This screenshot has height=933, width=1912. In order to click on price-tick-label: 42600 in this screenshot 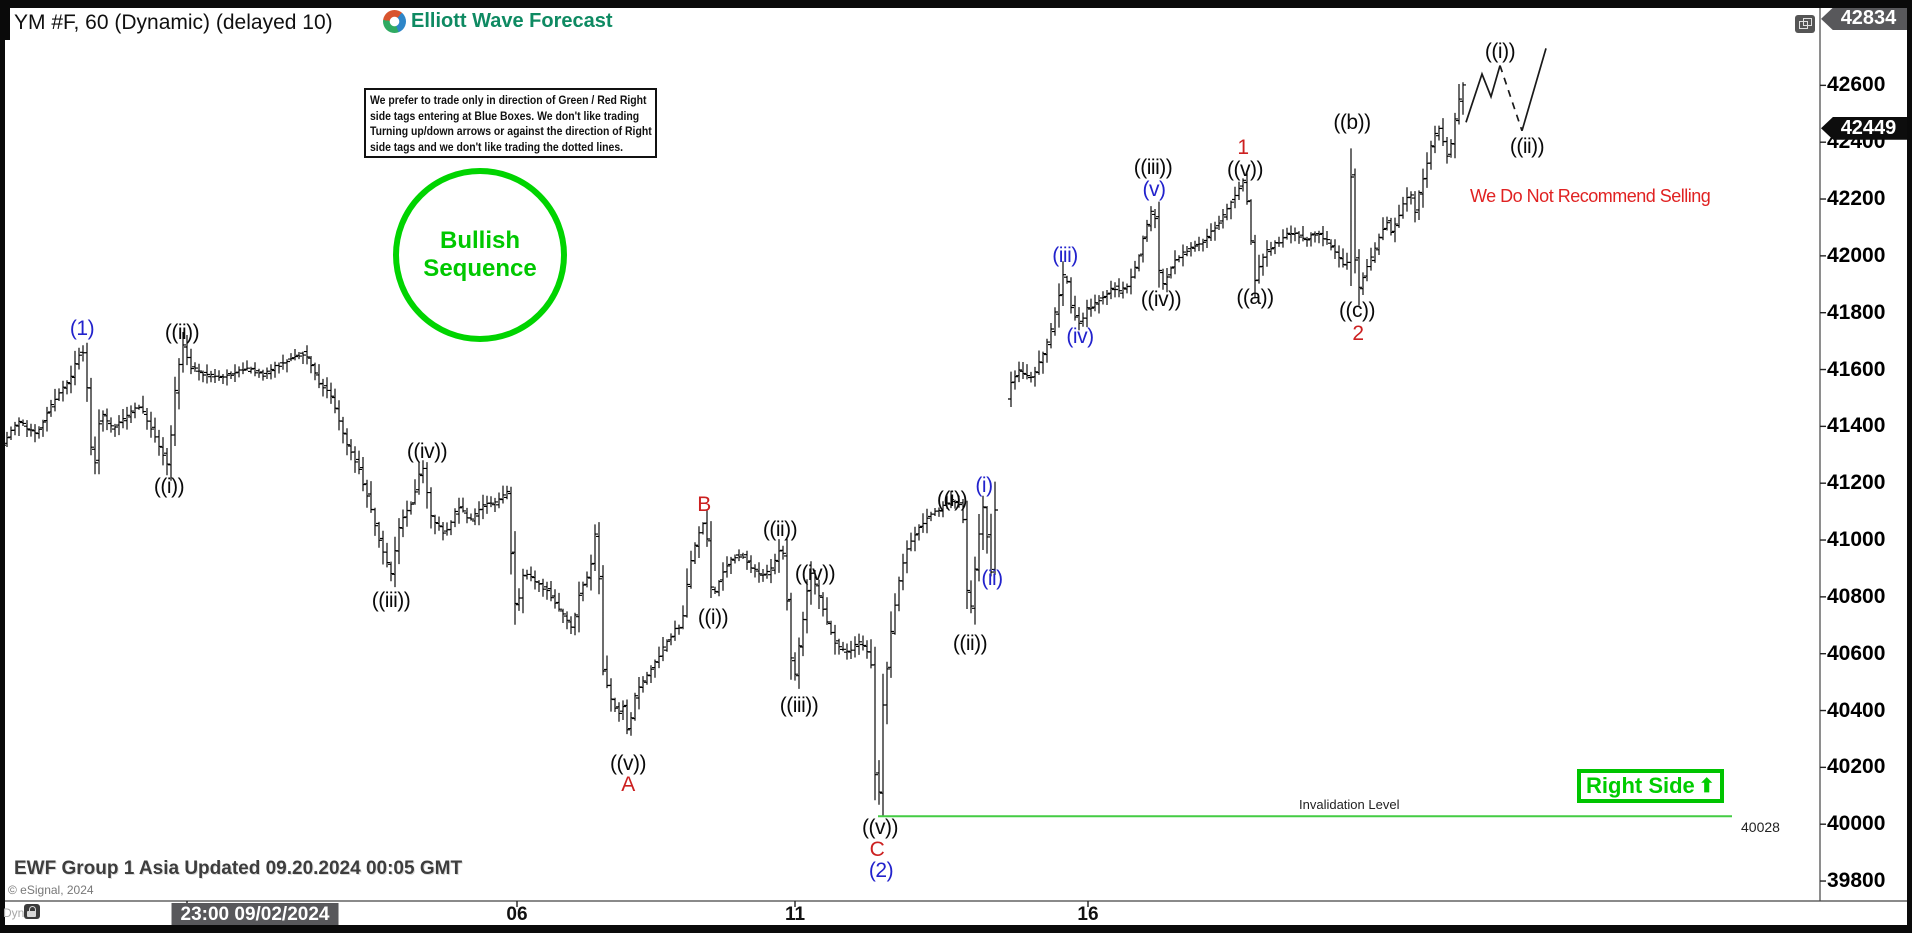, I will do `click(1856, 85)`.